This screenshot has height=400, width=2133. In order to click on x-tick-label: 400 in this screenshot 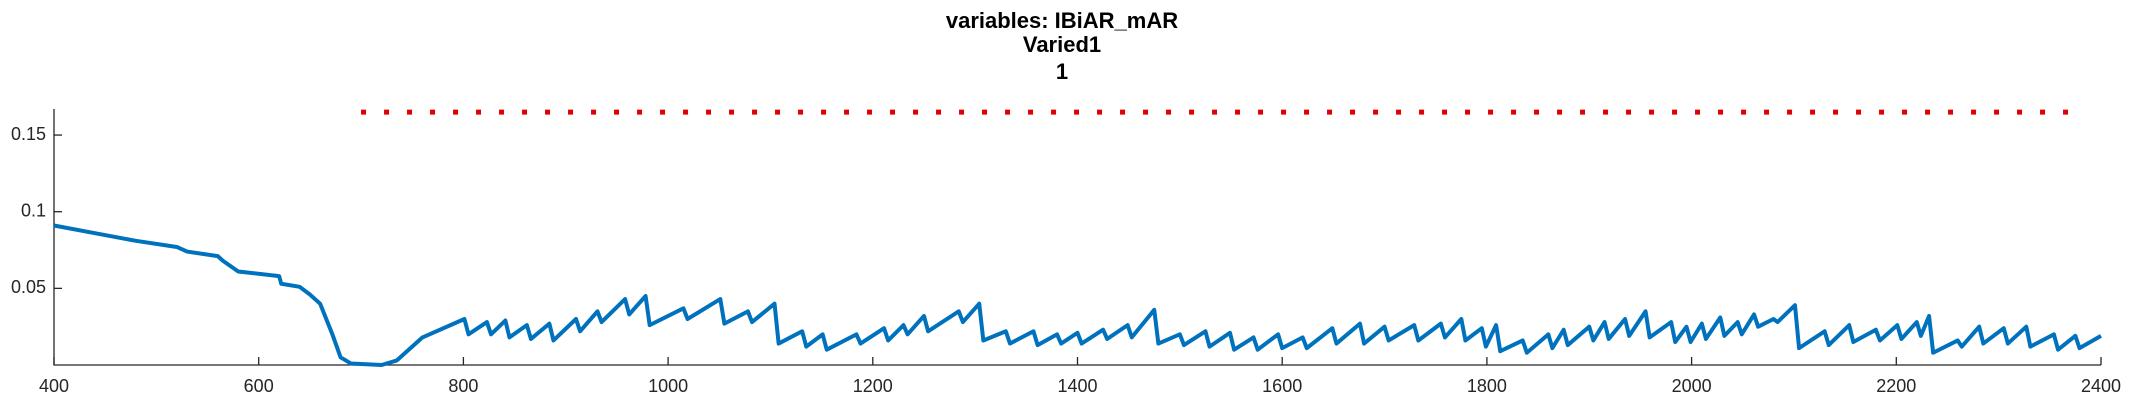, I will do `click(54, 386)`.